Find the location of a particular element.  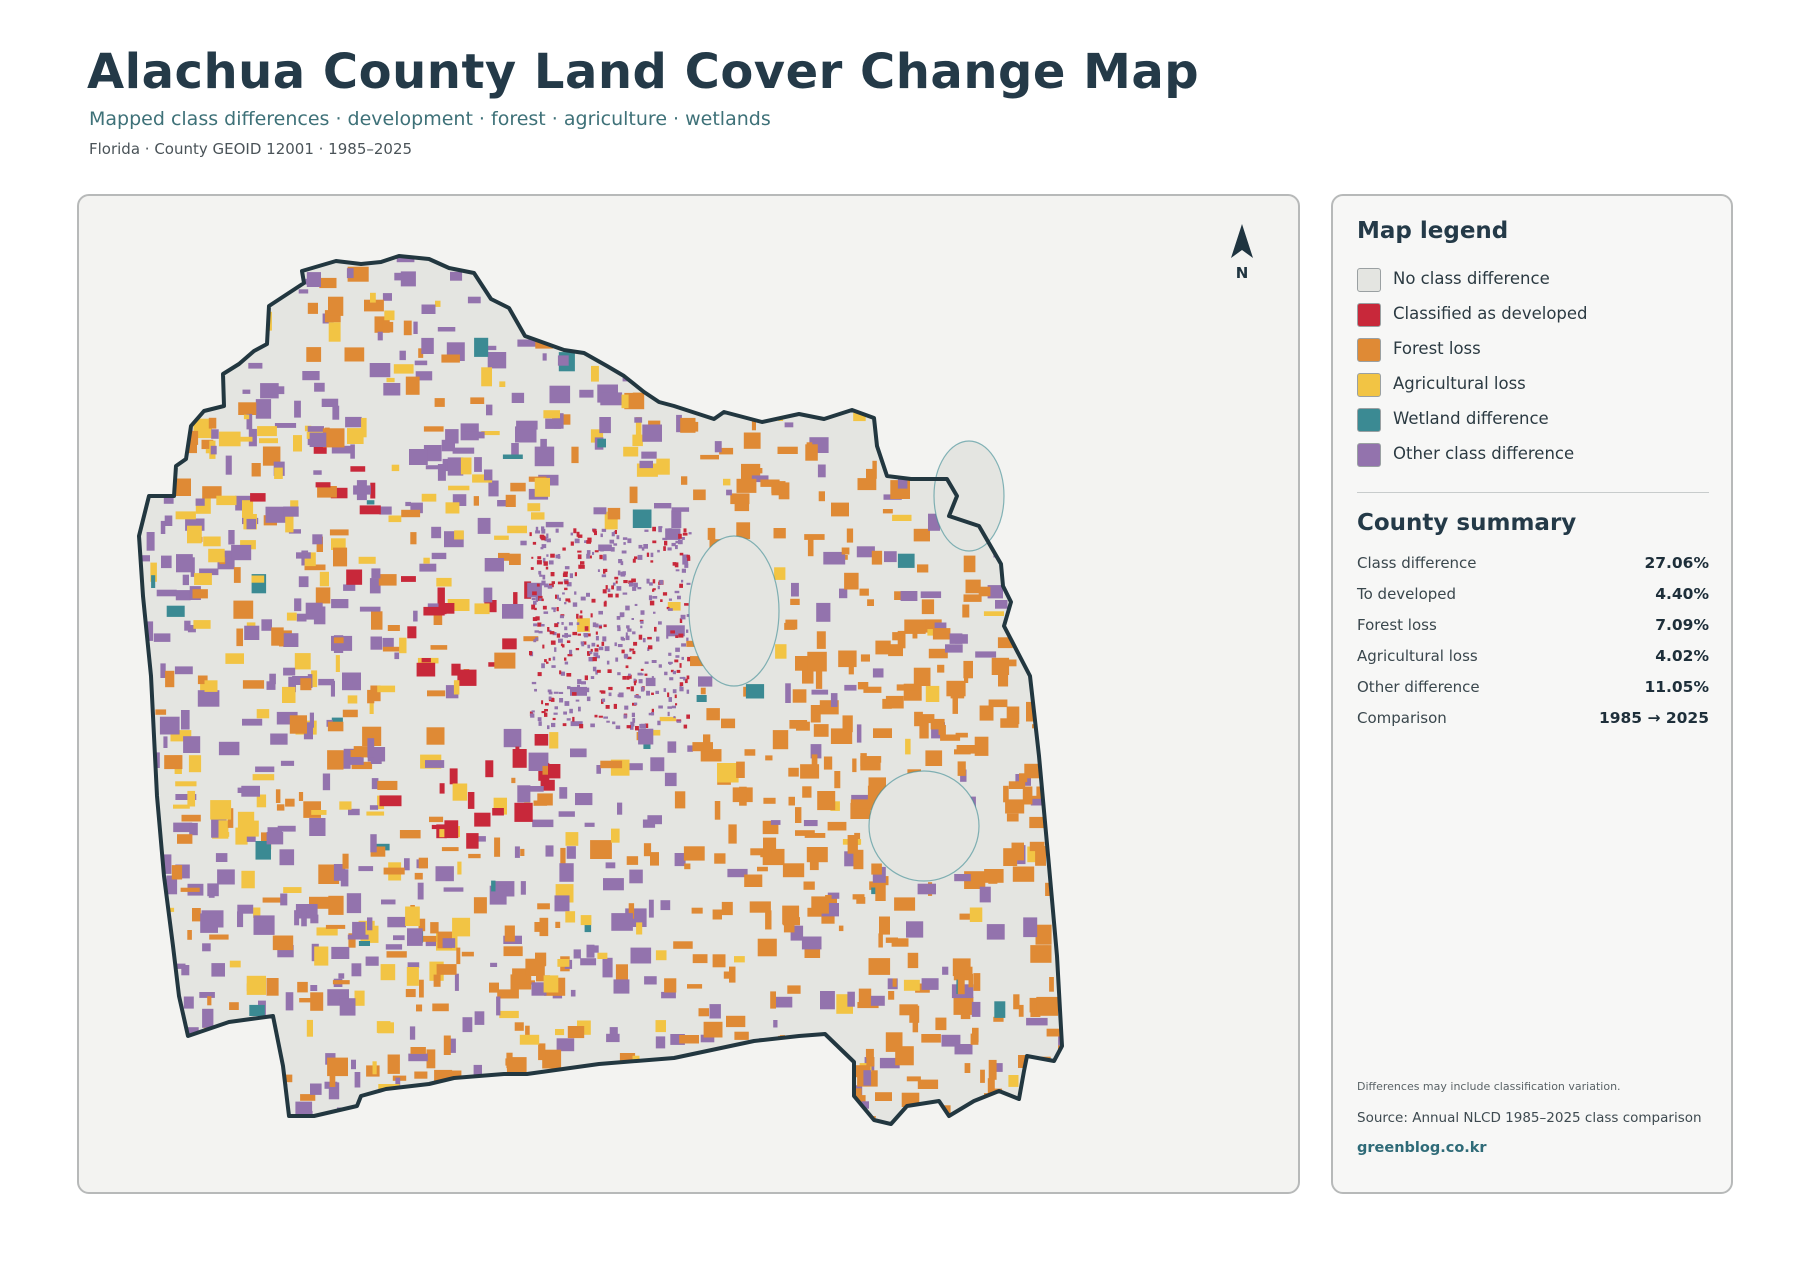

summary-label: To developed is located at coordinates (1407, 594).